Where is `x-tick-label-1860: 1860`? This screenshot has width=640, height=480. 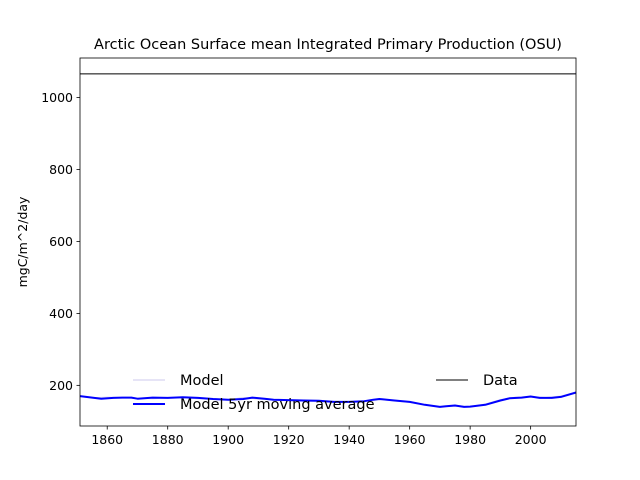
x-tick-label-1860: 1860 is located at coordinates (107, 439).